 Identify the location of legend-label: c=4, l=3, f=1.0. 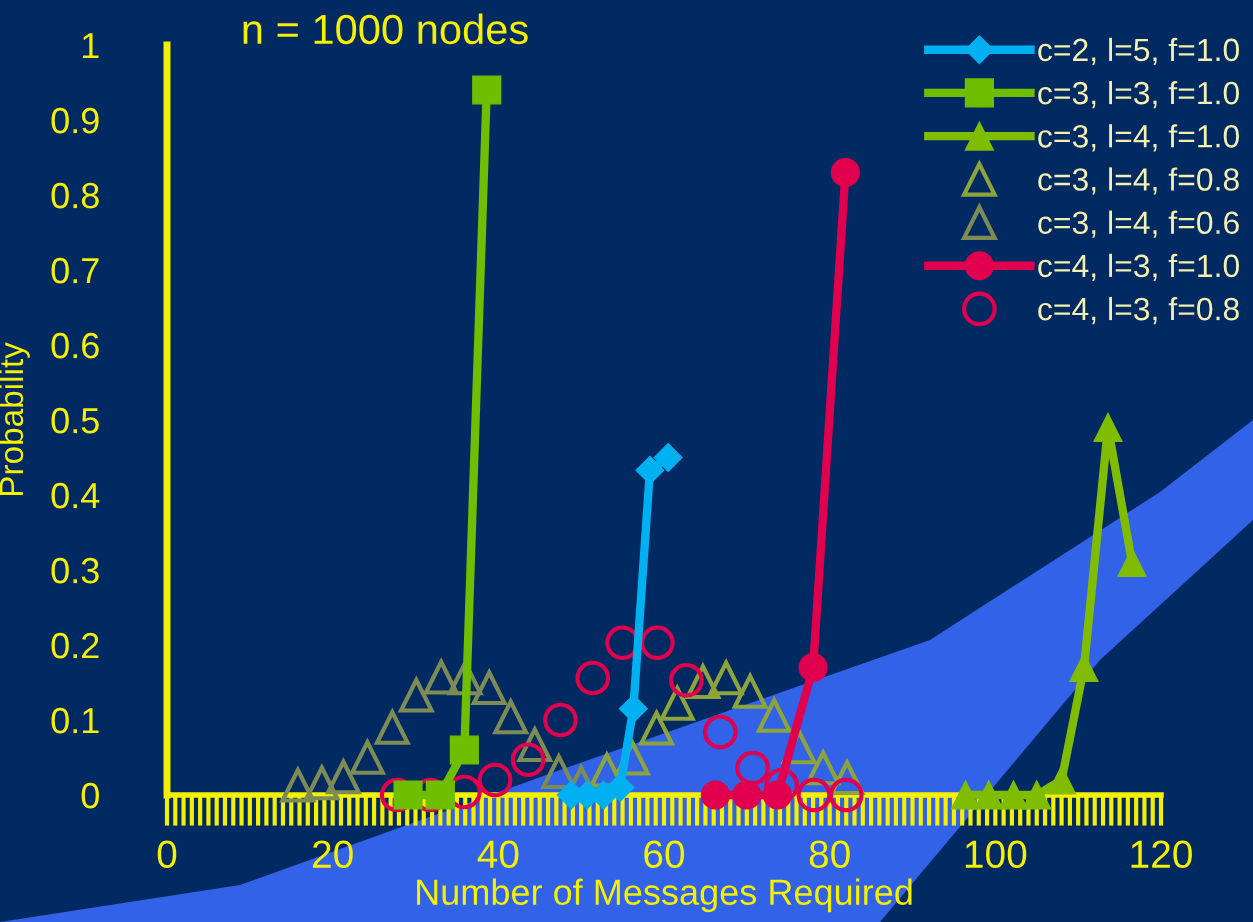
(1138, 267).